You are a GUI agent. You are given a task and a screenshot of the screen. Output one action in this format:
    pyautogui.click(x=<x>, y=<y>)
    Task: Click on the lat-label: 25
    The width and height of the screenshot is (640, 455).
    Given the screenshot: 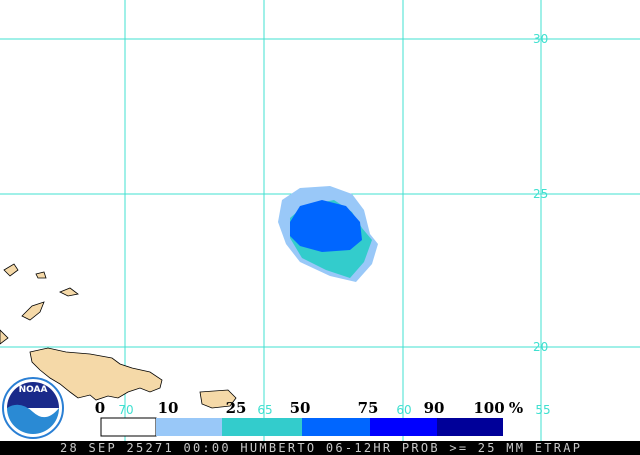 What is the action you would take?
    pyautogui.click(x=540, y=194)
    